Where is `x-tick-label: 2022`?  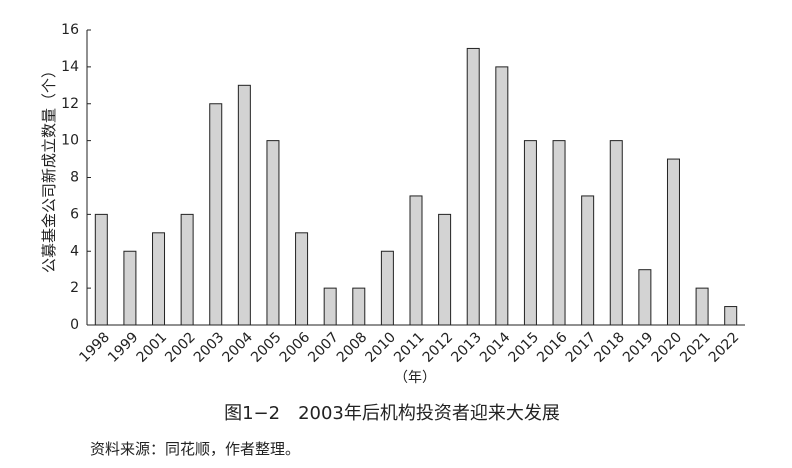
x-tick-label: 2022 is located at coordinates (724, 347).